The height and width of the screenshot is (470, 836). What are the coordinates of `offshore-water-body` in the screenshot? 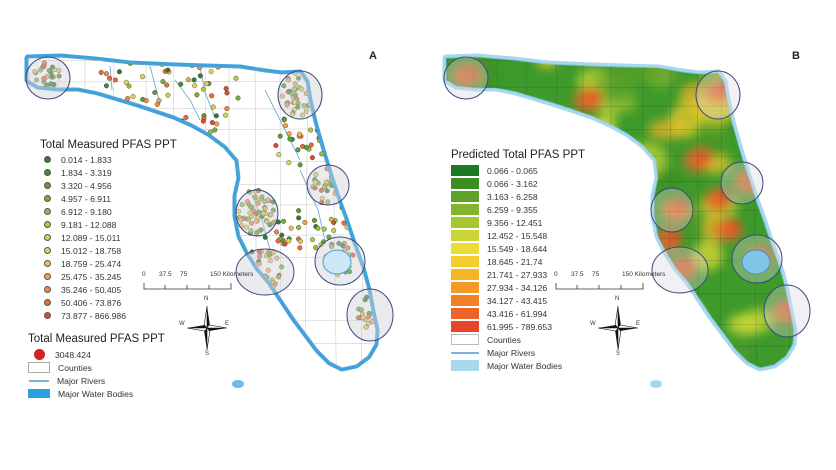 It's located at (238, 384).